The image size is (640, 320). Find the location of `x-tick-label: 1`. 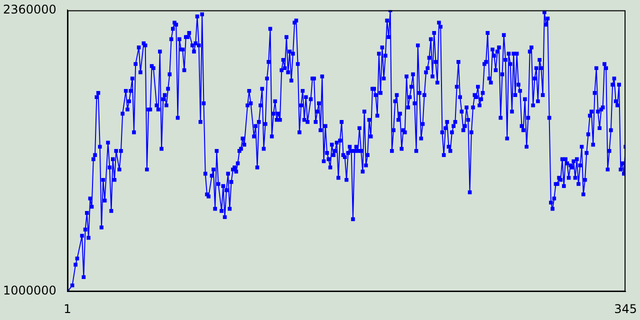

x-tick-label: 1 is located at coordinates (68, 309).